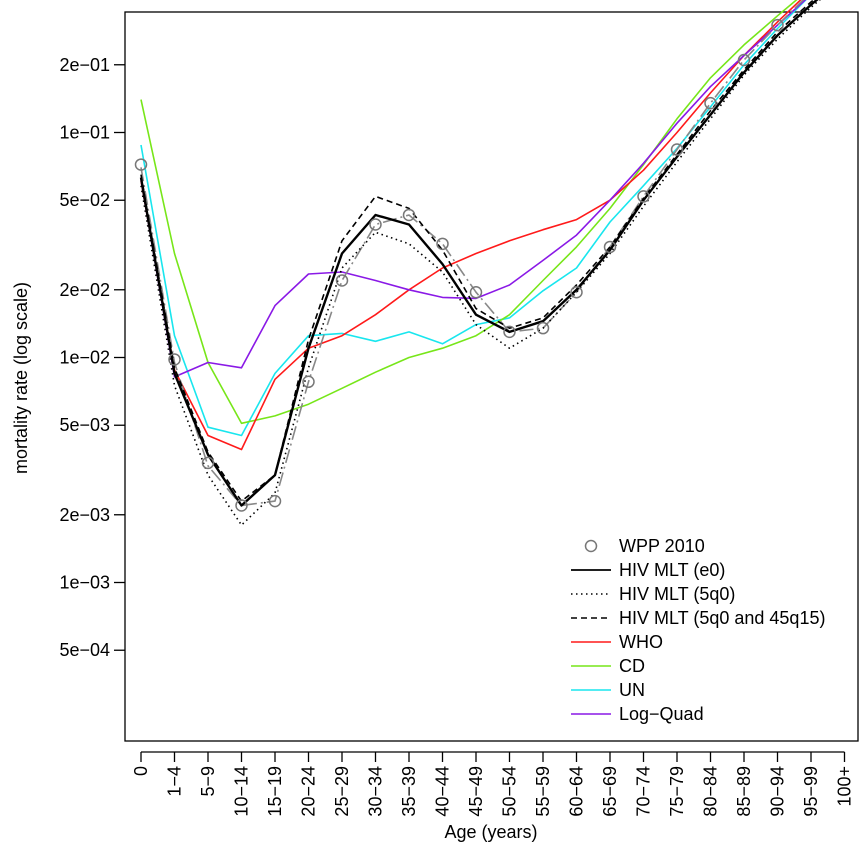 This screenshot has height=854, width=865. I want to click on y-axis-title: mortality rate (log scale), so click(21, 378).